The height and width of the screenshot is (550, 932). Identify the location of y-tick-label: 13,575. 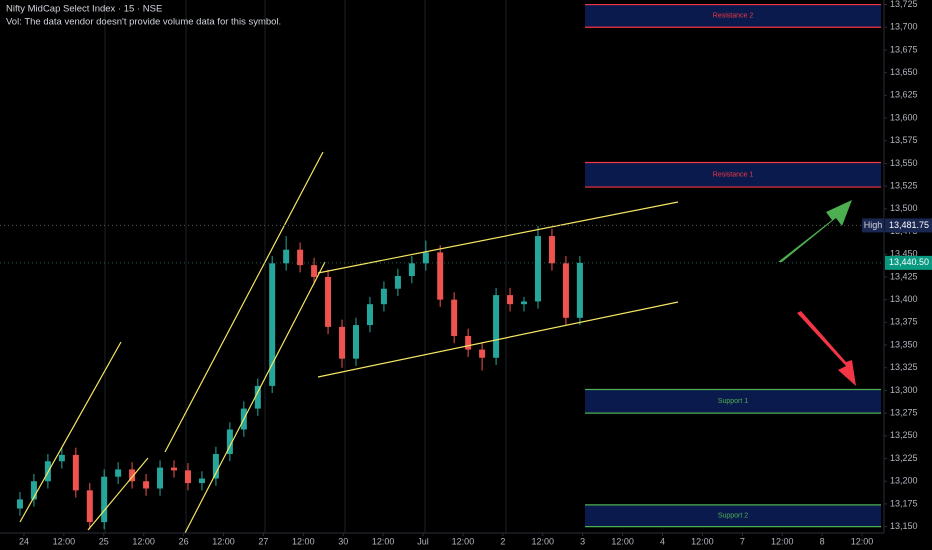
(904, 140).